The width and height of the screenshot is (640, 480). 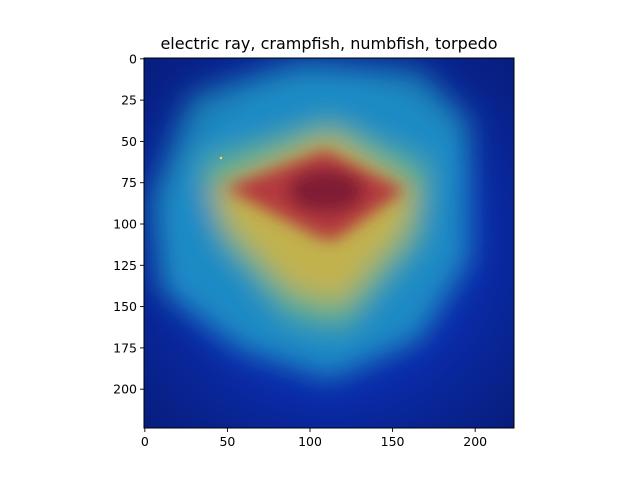 What do you see at coordinates (129, 141) in the screenshot?
I see `y-tick-label: 50` at bounding box center [129, 141].